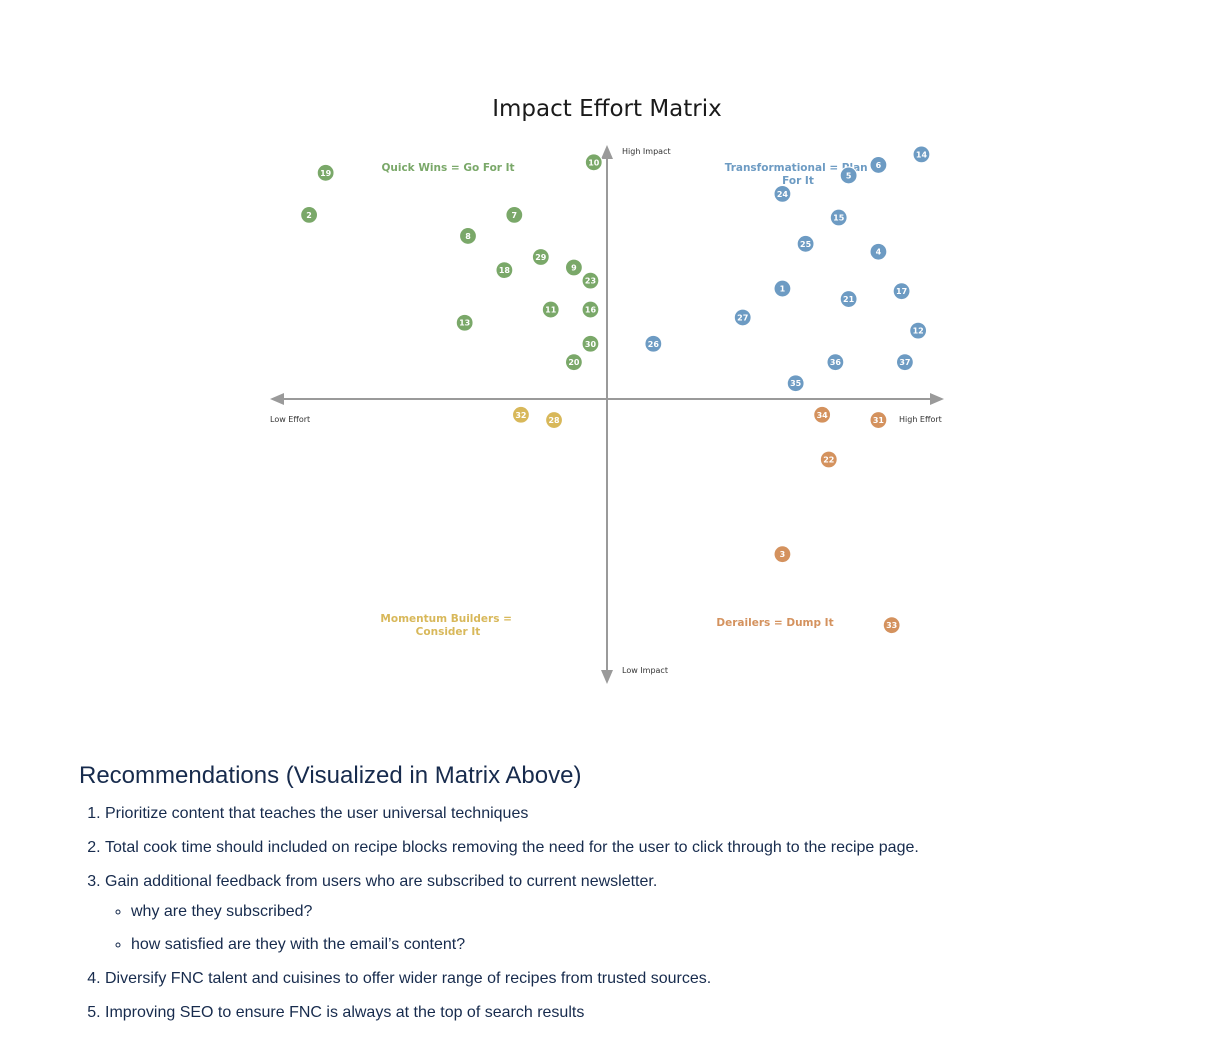 The image size is (1214, 1040). I want to click on data-point-label: 27, so click(742, 317).